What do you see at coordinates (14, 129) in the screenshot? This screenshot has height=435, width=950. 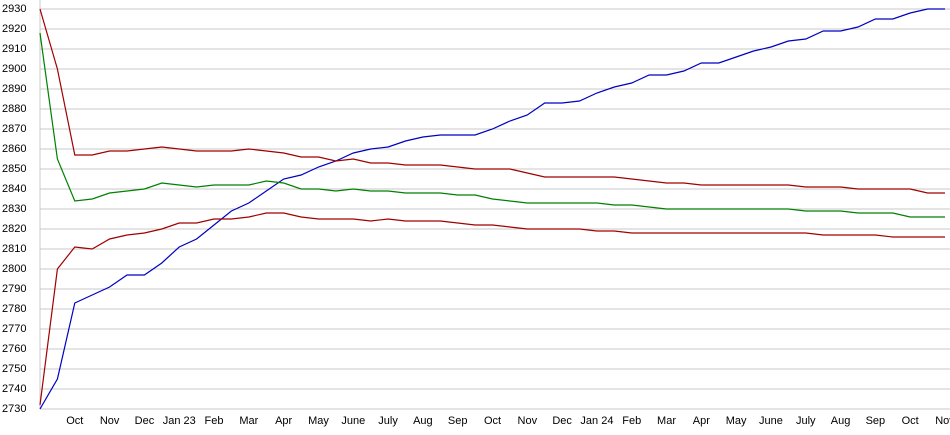 I see `y-tick-label: 2870` at bounding box center [14, 129].